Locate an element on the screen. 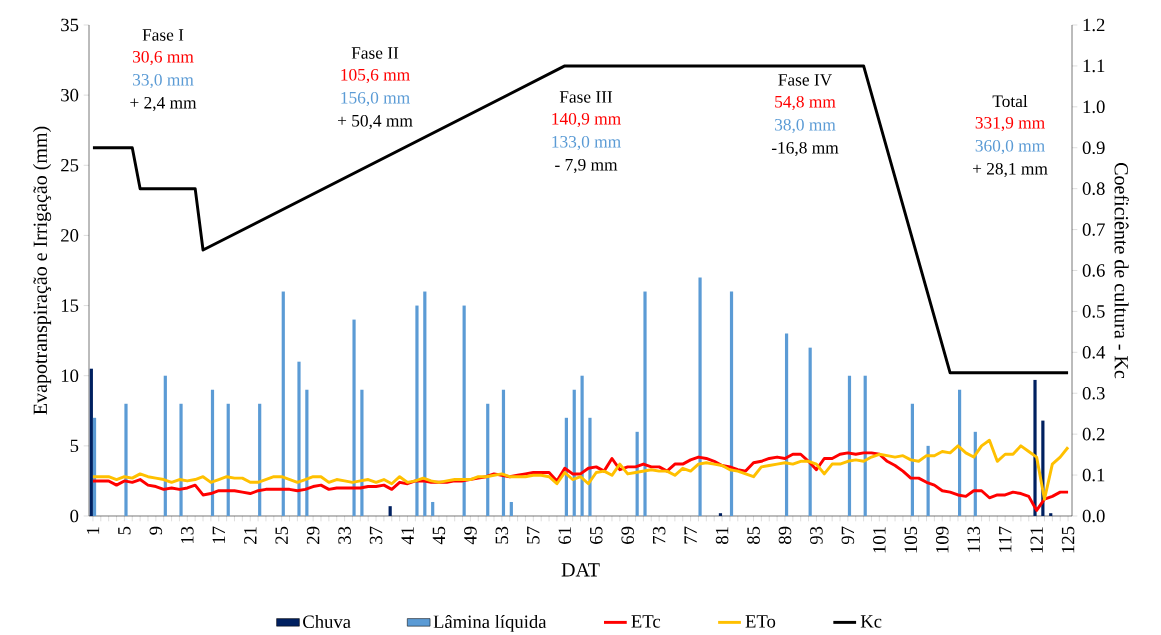 Image resolution: width=1161 pixels, height=635 pixels. y-tick-label: 0 is located at coordinates (74, 516).